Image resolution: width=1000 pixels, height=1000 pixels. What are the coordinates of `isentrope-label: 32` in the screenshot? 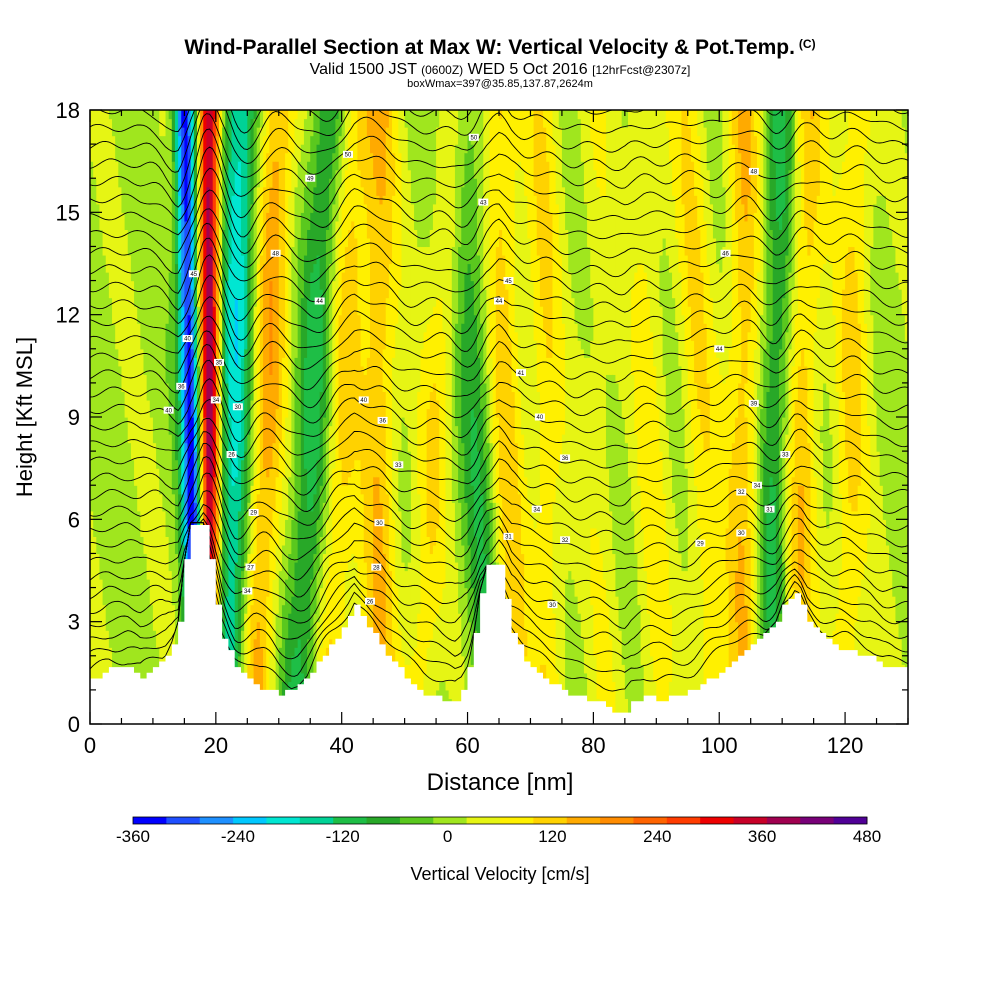 It's located at (741, 493).